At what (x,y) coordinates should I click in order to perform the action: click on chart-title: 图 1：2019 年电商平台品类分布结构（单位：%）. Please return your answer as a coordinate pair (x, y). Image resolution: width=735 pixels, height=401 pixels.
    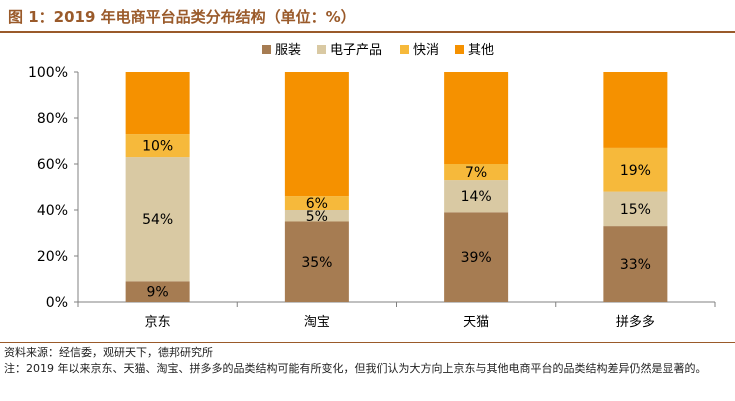
    Looking at the image, I should click on (182, 17).